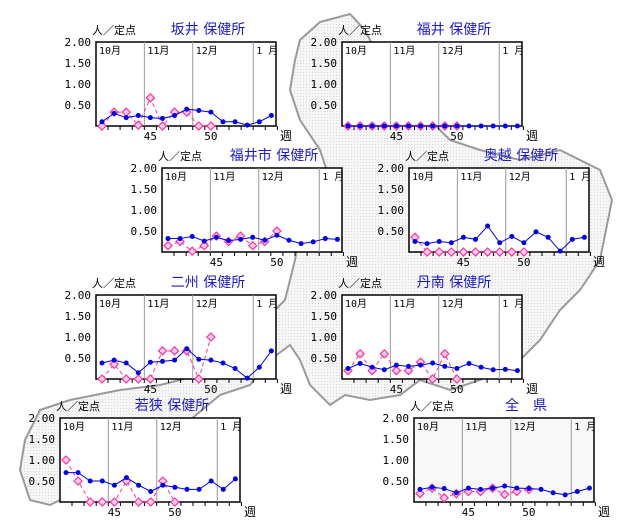 The width and height of the screenshot is (620, 520). Describe the element at coordinates (42, 418) in the screenshot. I see `y-tick-label: 2.00` at that location.